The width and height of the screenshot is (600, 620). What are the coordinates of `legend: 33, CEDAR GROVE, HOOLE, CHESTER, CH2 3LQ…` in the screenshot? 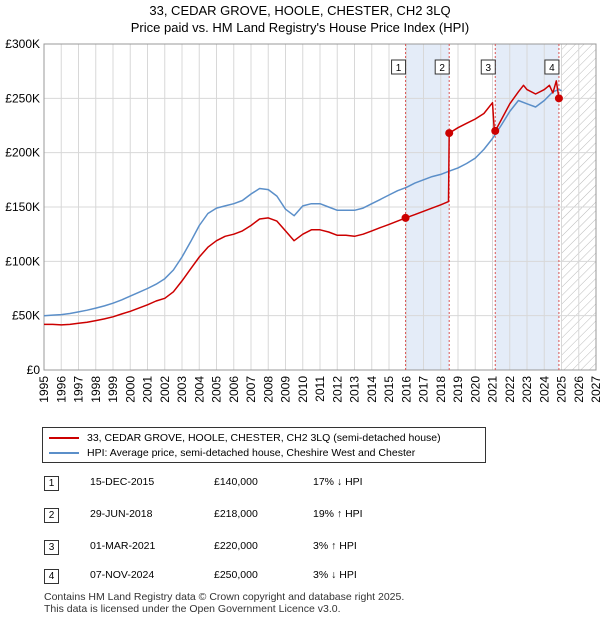 It's located at (264, 445).